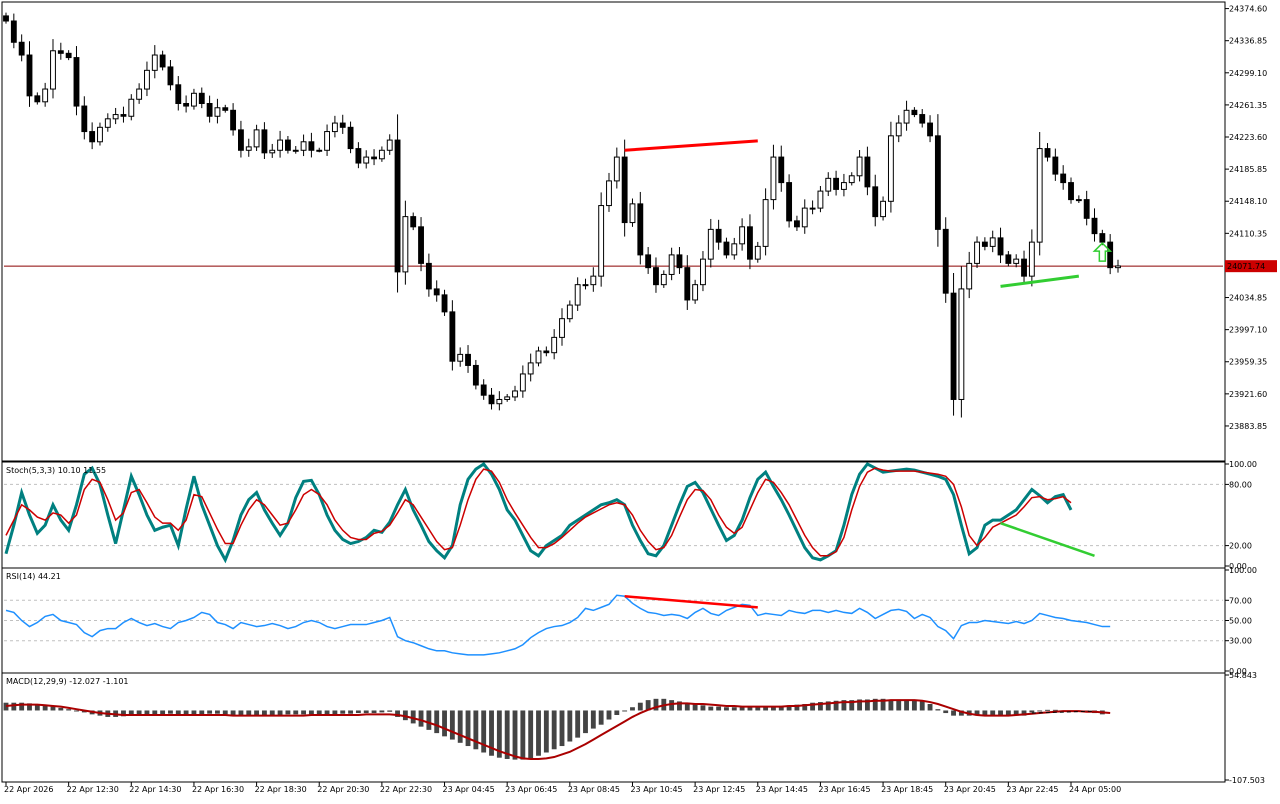  I want to click on rsi-axis-label: 100.00, so click(1243, 570).